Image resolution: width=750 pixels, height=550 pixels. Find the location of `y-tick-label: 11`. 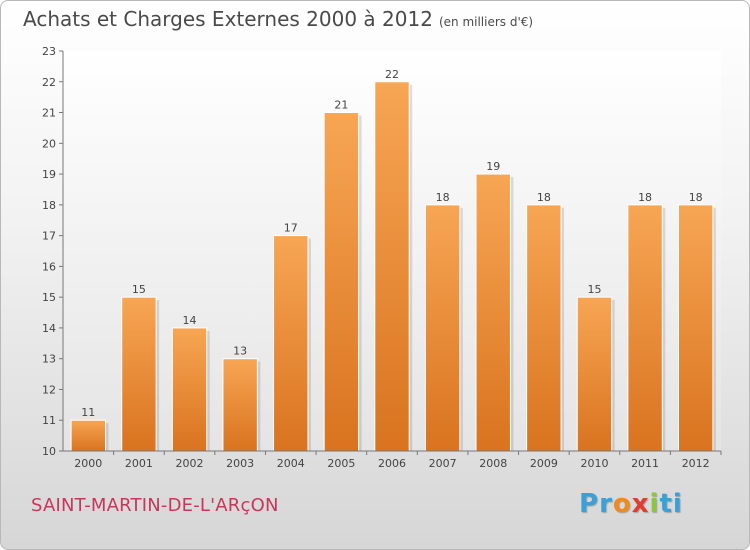

y-tick-label: 11 is located at coordinates (49, 420).